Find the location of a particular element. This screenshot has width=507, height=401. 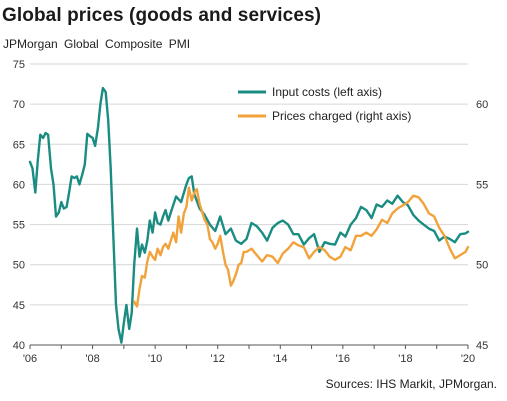

x-tick-label: '18 is located at coordinates (405, 359).